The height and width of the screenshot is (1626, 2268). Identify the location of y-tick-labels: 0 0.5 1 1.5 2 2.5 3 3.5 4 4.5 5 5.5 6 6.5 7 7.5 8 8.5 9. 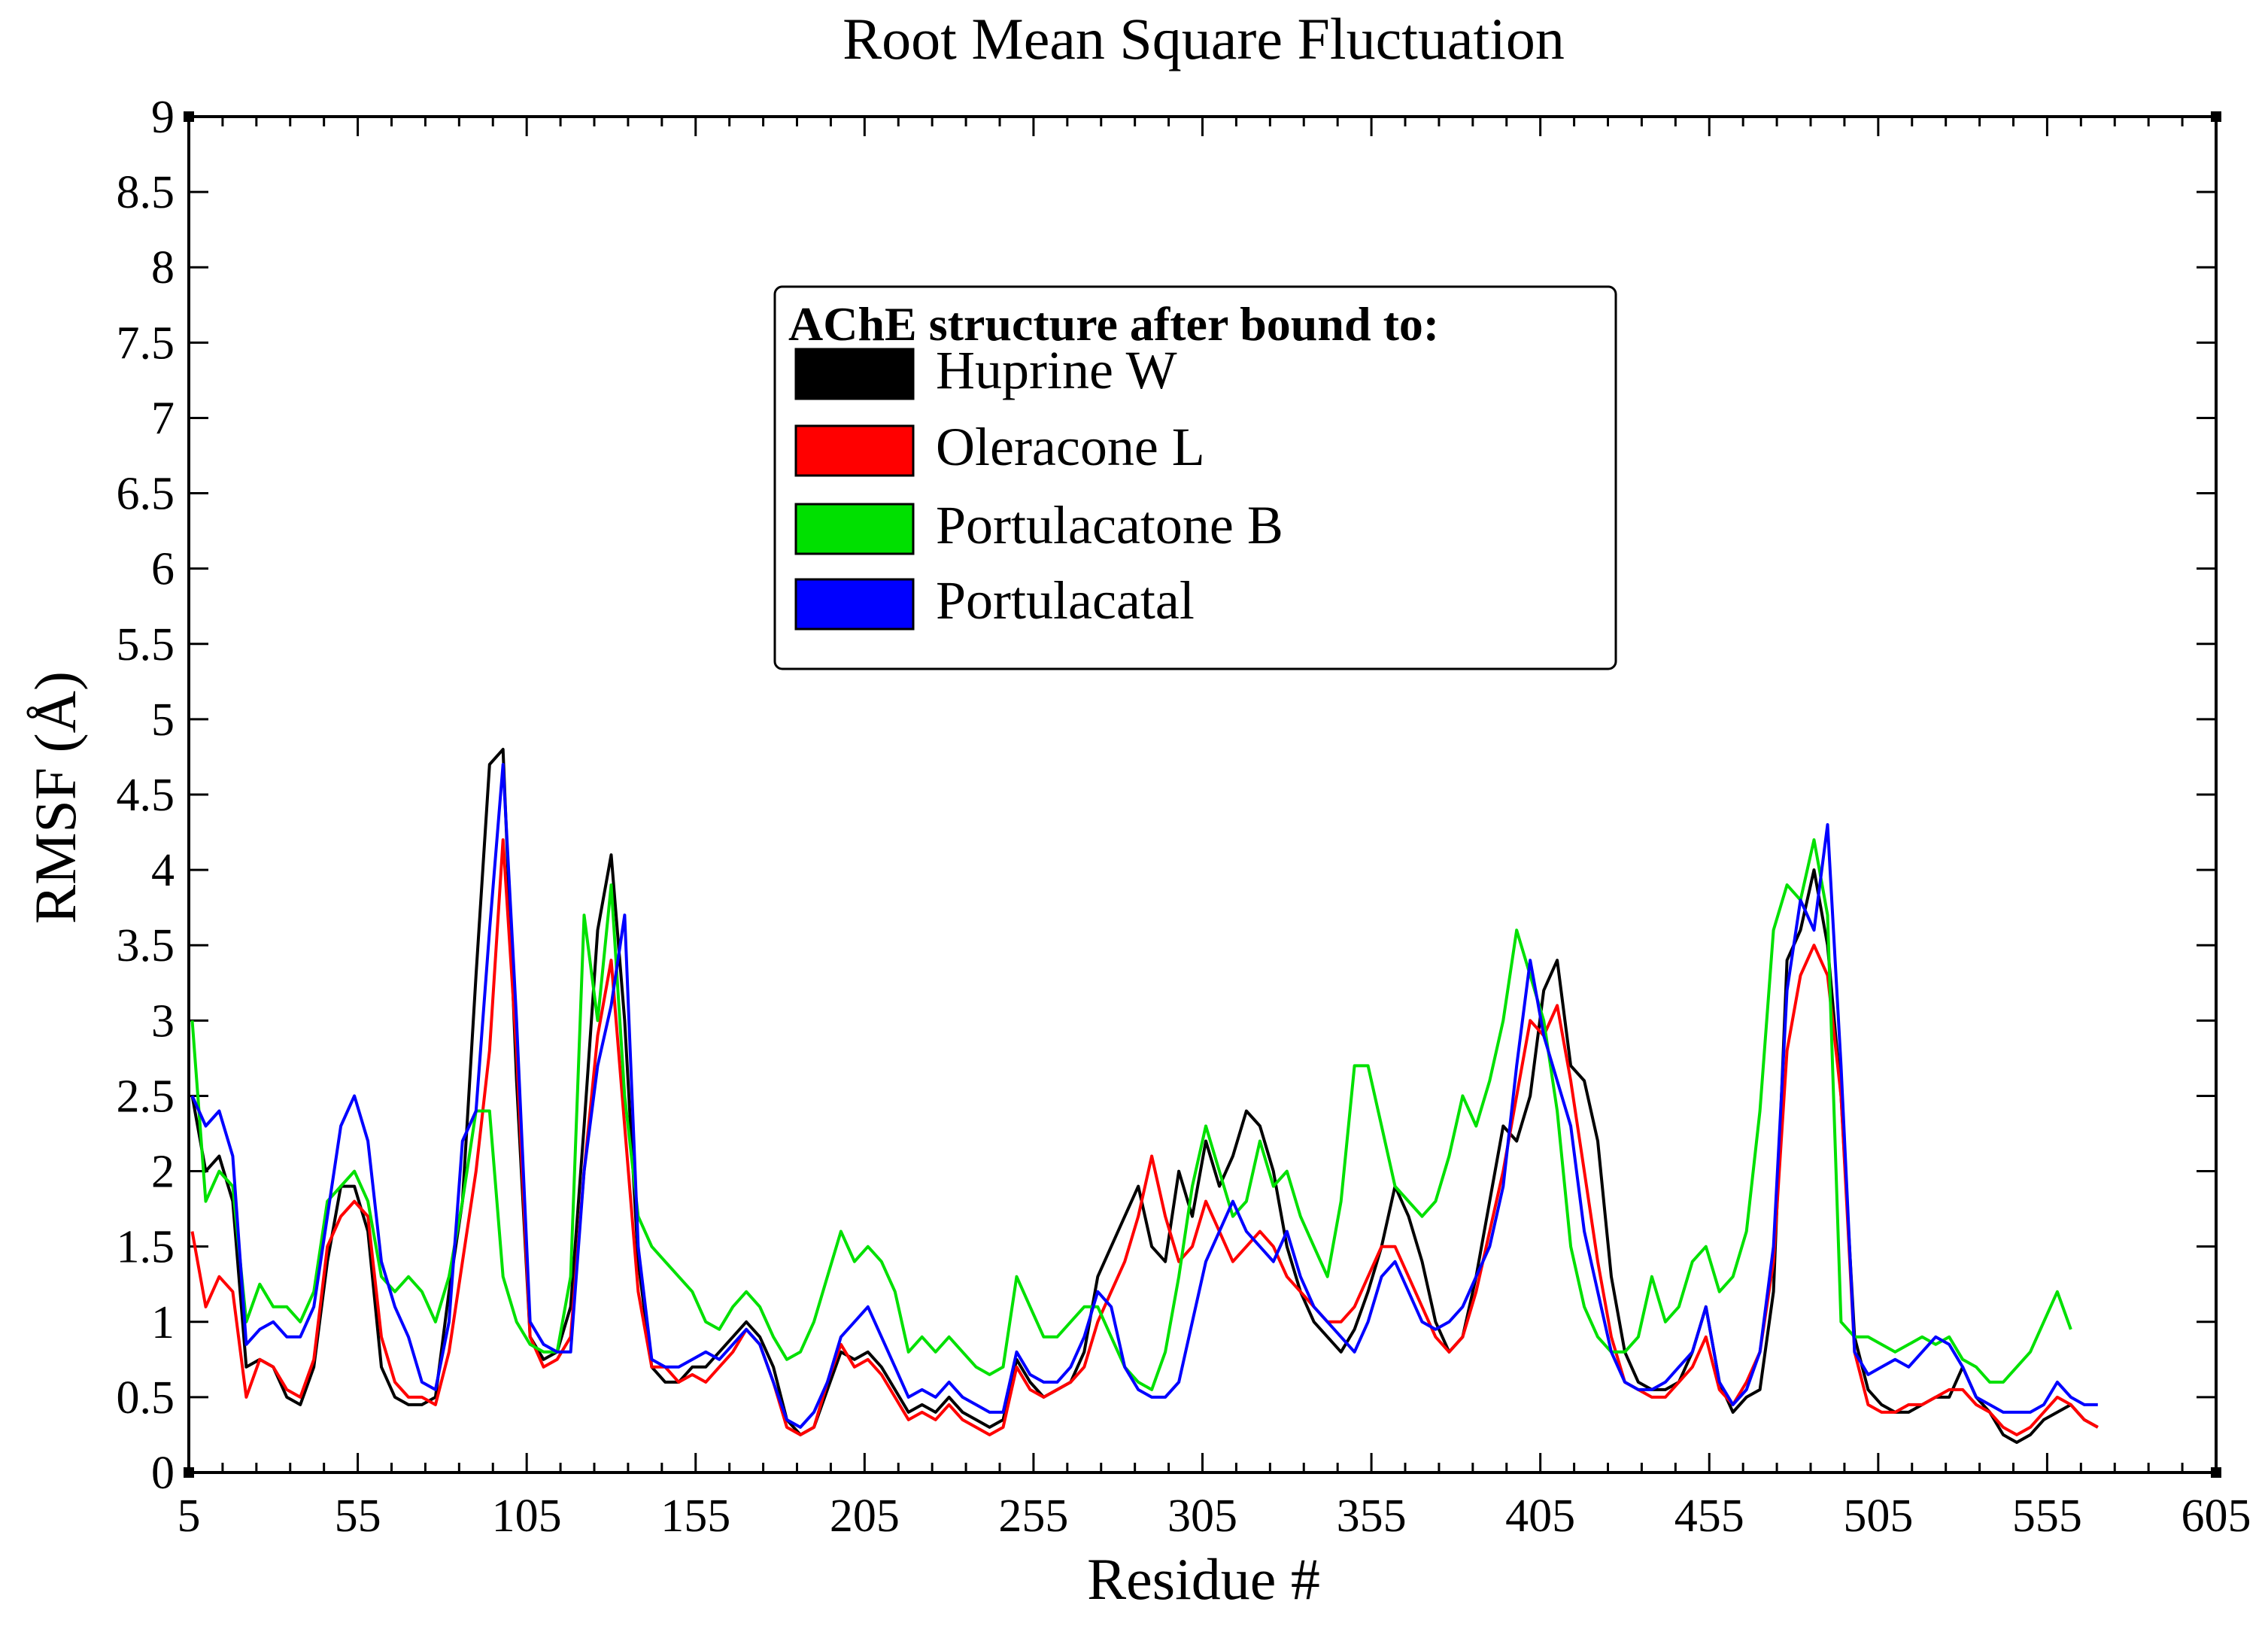
(146, 796).